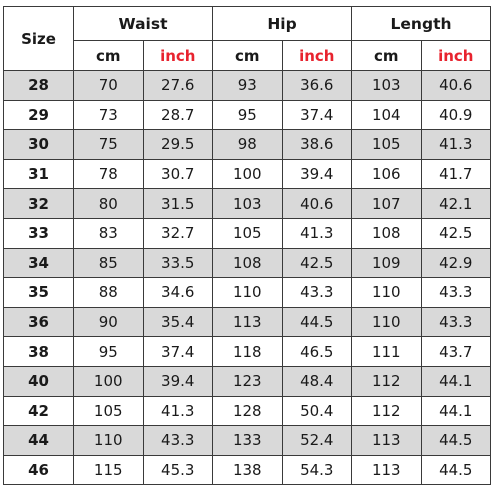  What do you see at coordinates (317, 263) in the screenshot?
I see `hip-inch-cell: 42.5` at bounding box center [317, 263].